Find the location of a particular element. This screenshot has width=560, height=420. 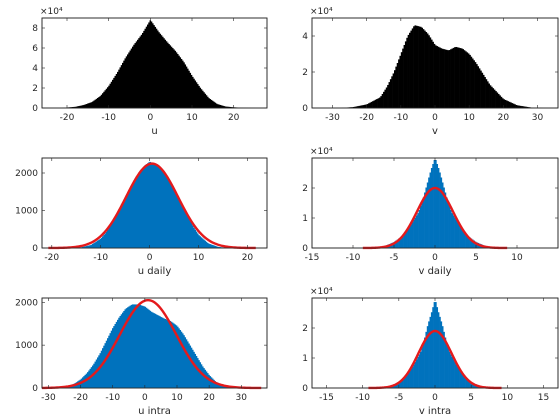

u_intra-x-tick-label: -10 is located at coordinates (112, 398).